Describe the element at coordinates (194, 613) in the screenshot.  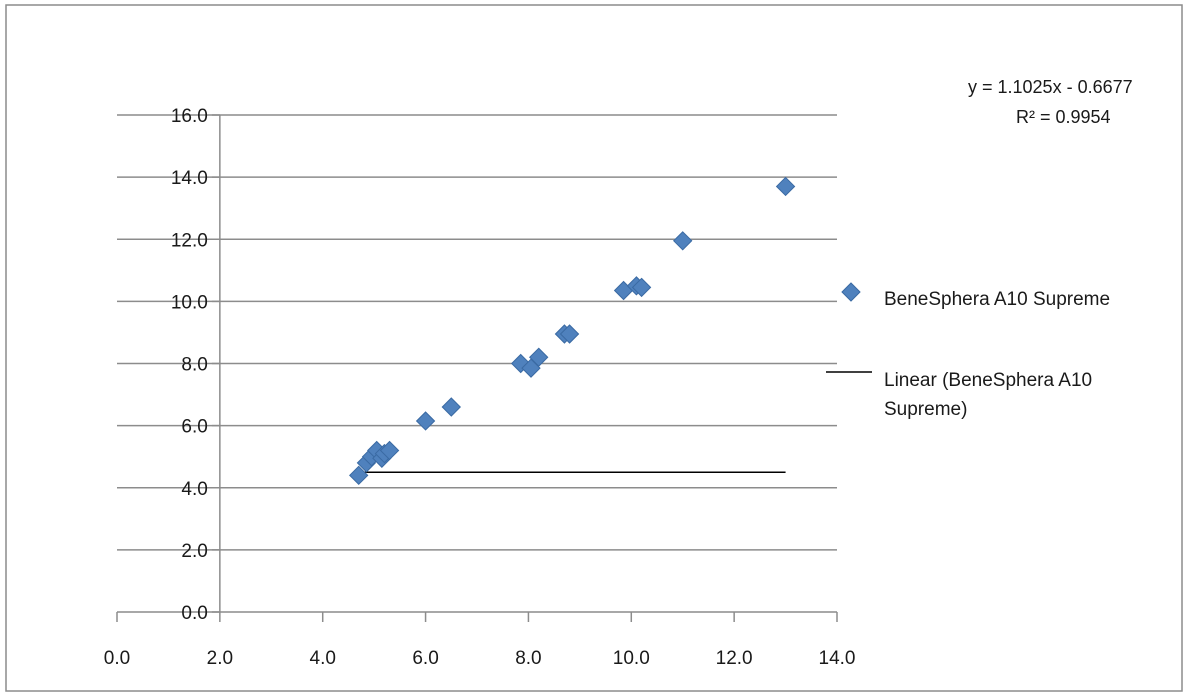
I see `y-tick-label-0: 0.0` at that location.